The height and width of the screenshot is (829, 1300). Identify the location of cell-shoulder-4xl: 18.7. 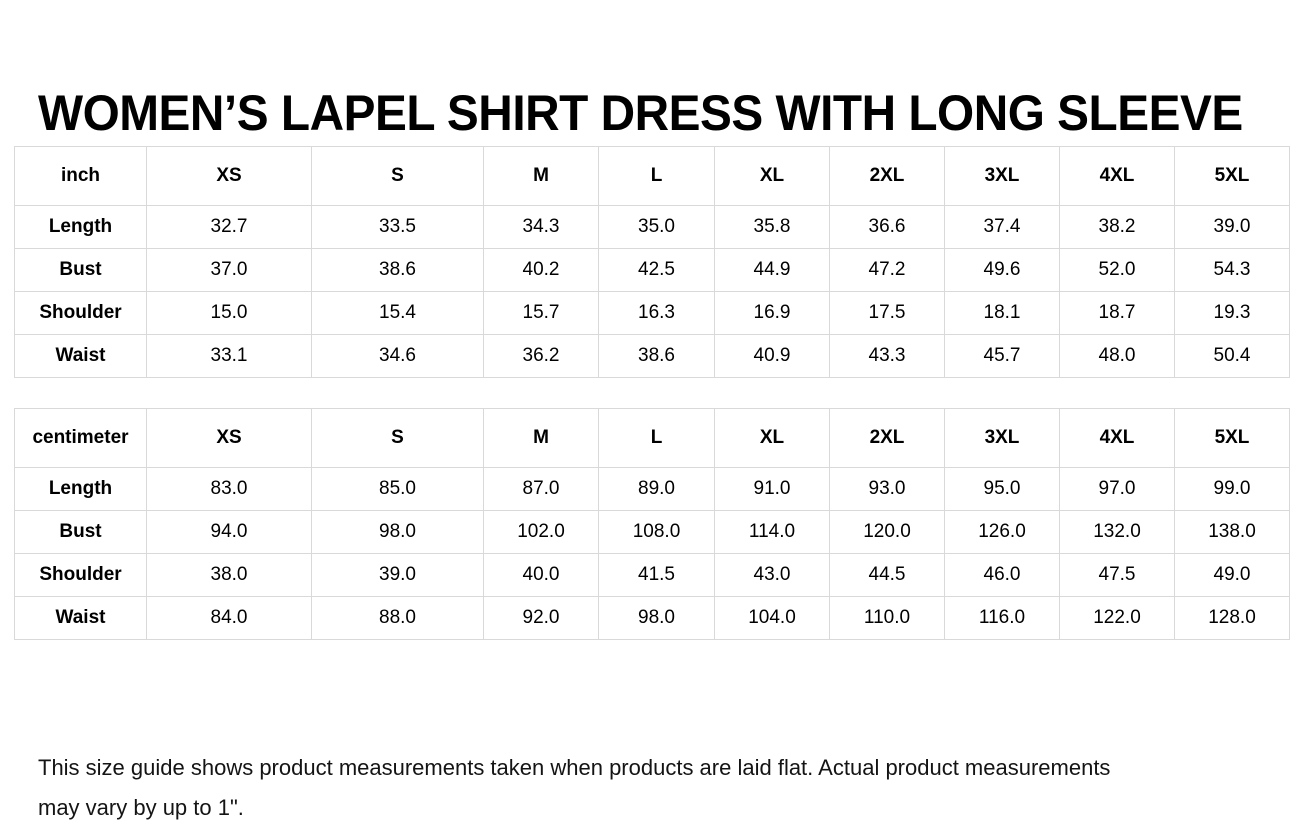
(1117, 313).